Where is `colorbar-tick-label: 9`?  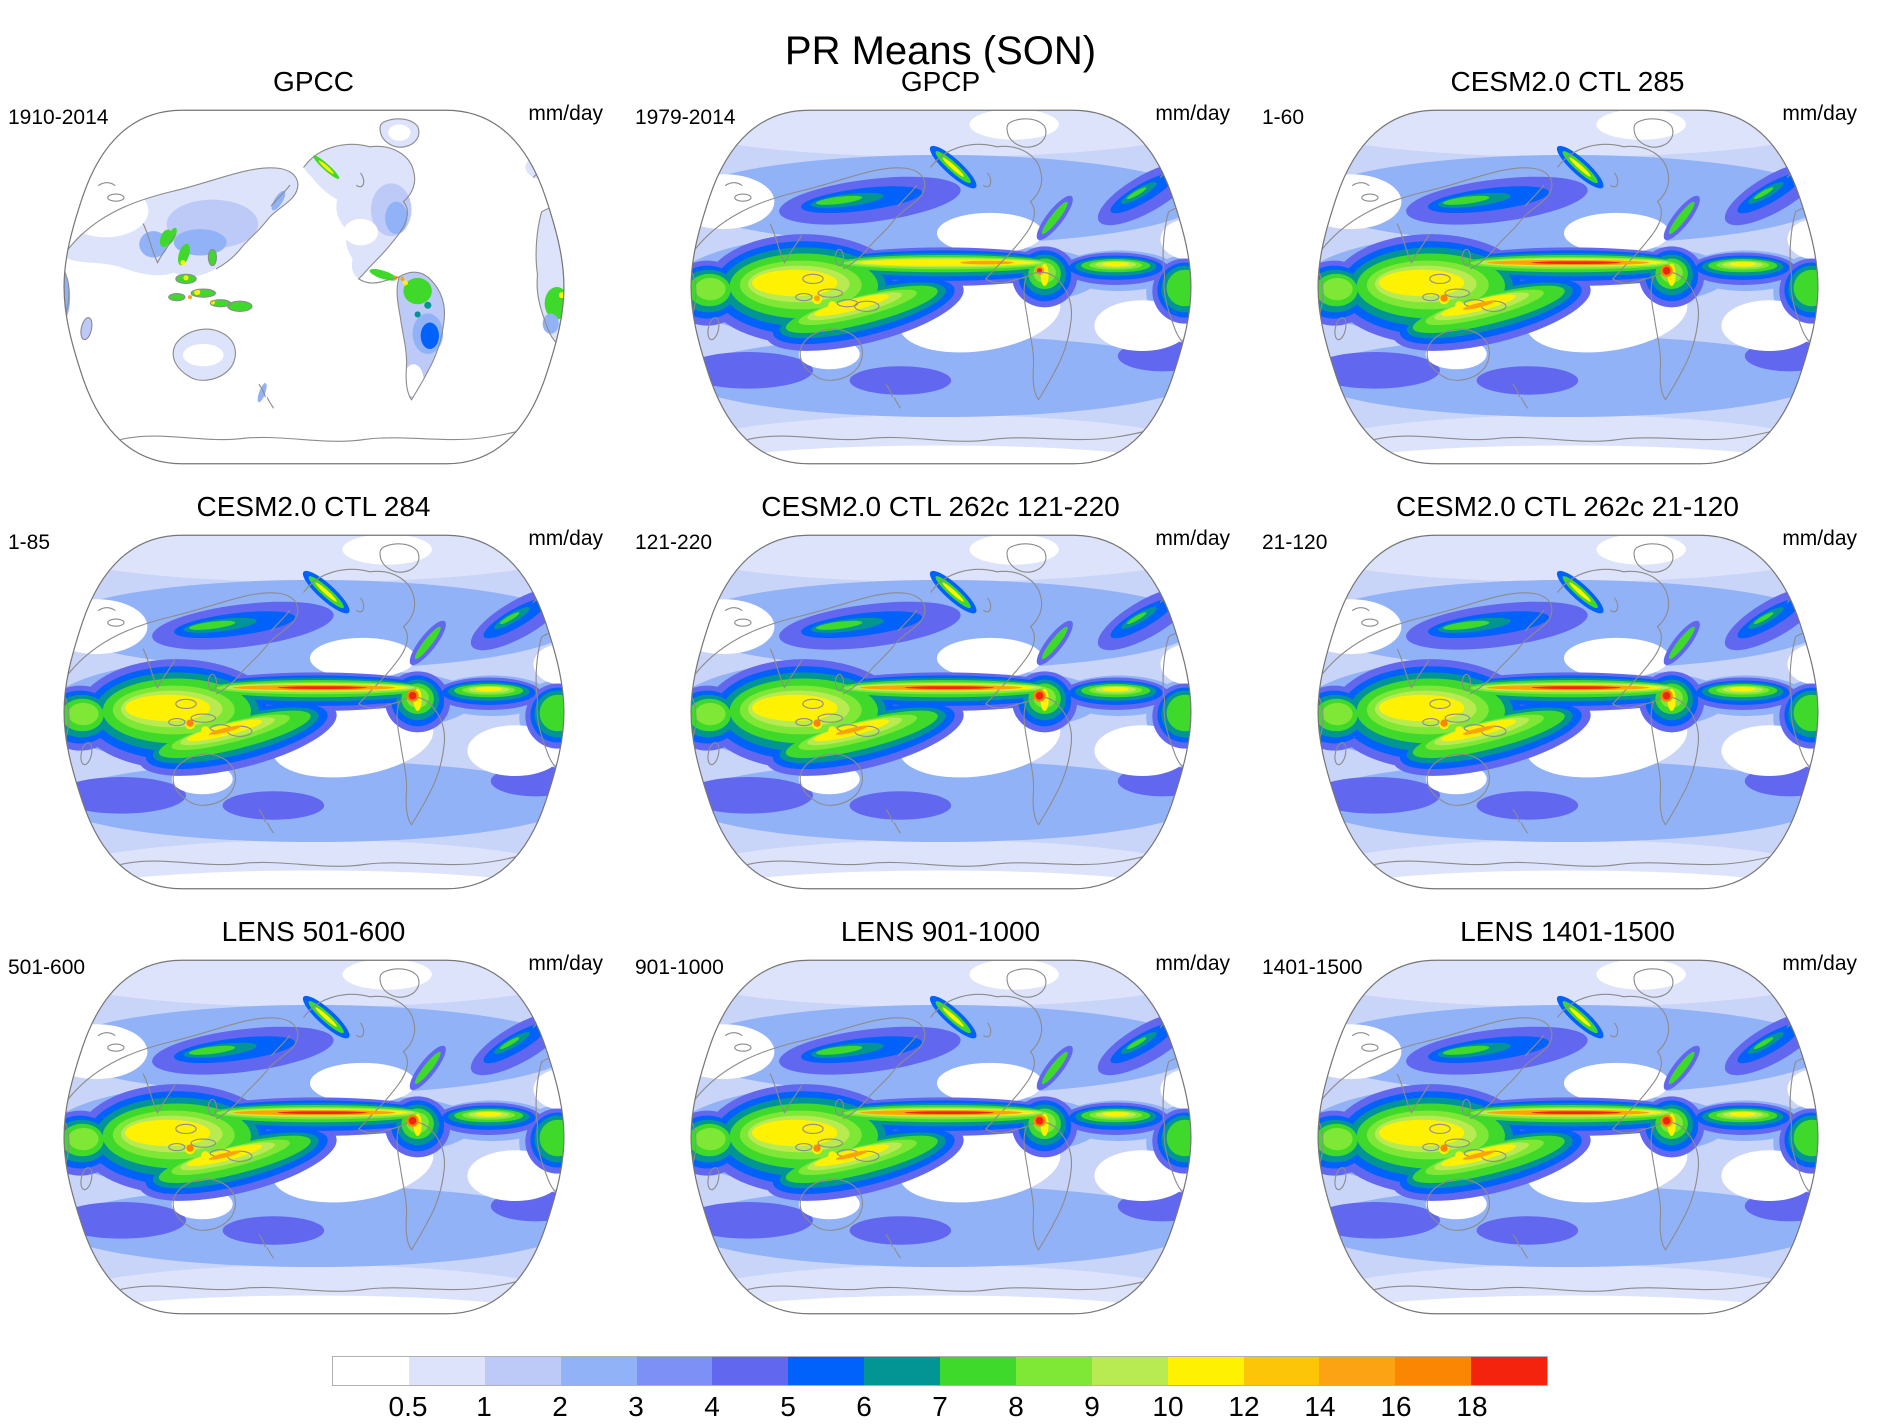
colorbar-tick-label: 9 is located at coordinates (1092, 1406).